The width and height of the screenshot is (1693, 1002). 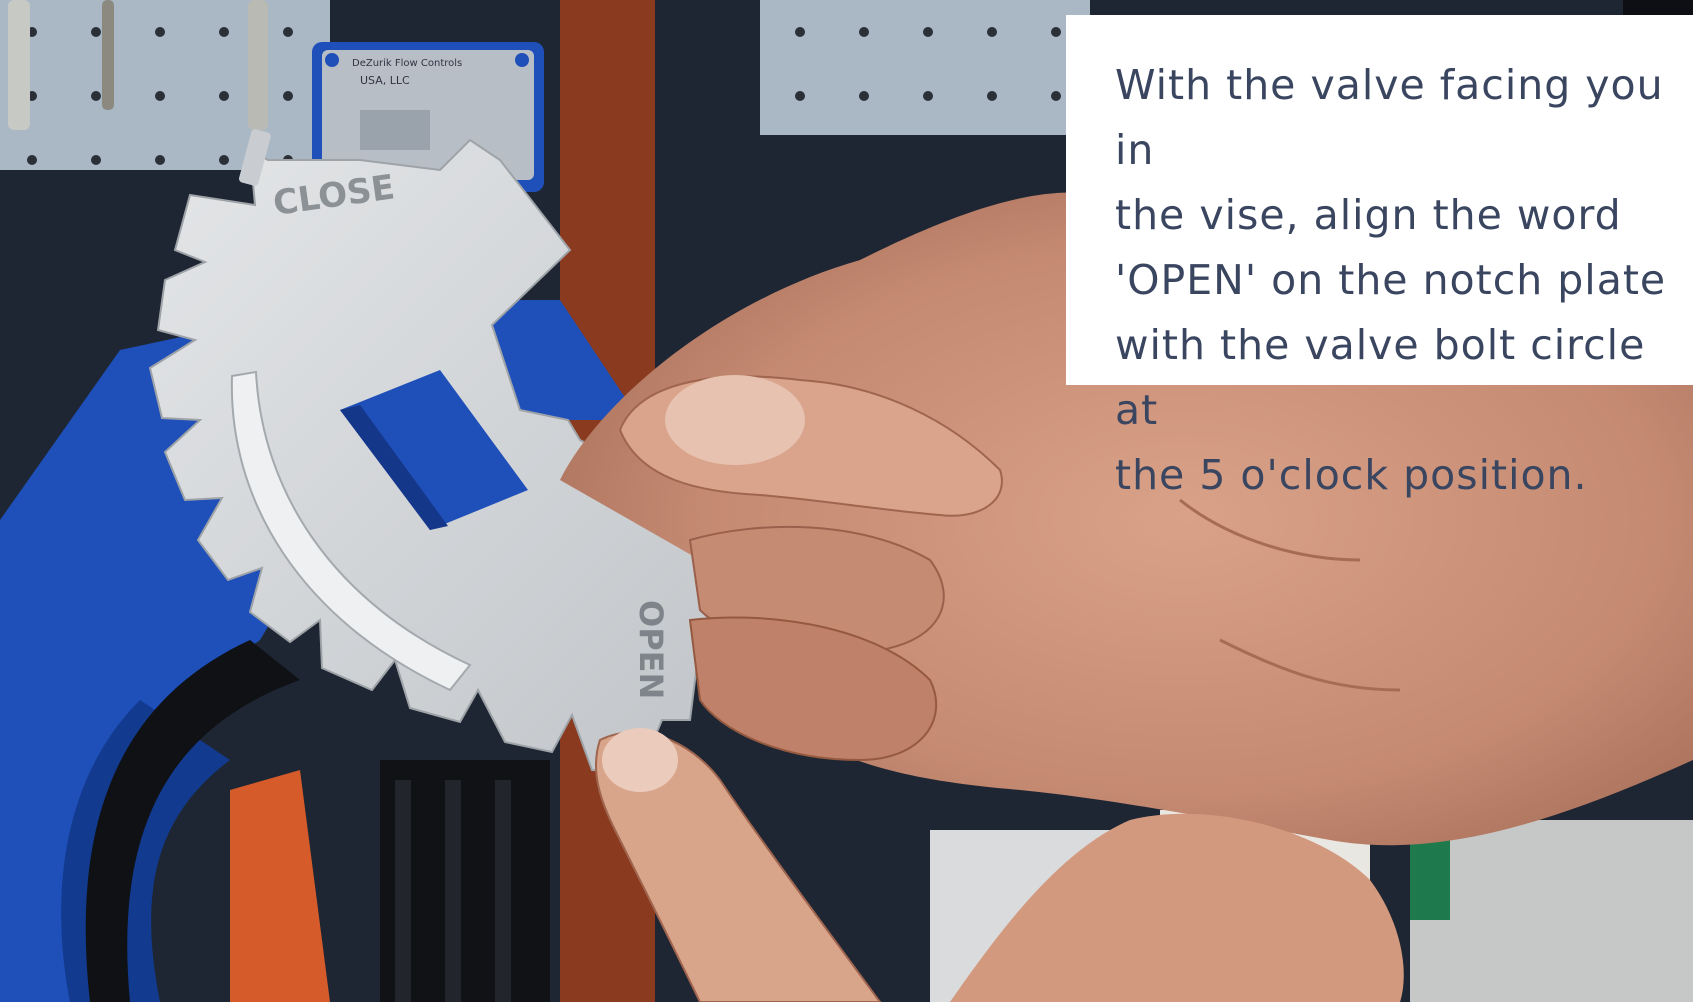 I want to click on caption-line: 'OPEN' on the notch plate, so click(x=1391, y=280).